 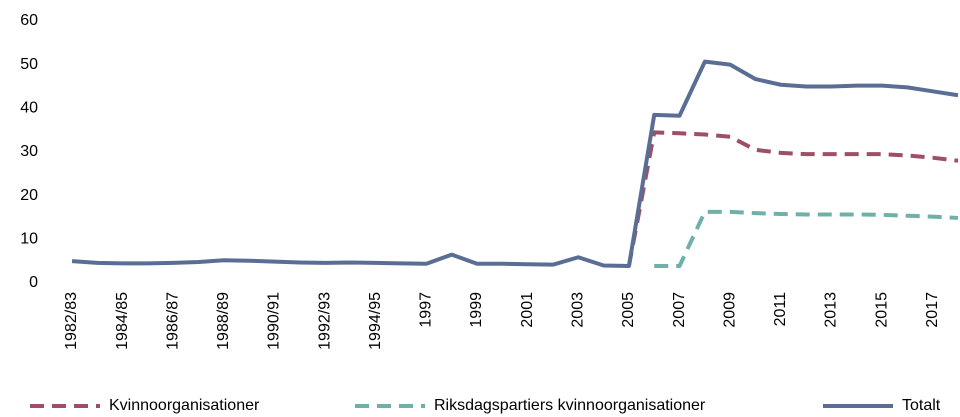 What do you see at coordinates (324, 321) in the screenshot?
I see `x-tick-label: 1992/93` at bounding box center [324, 321].